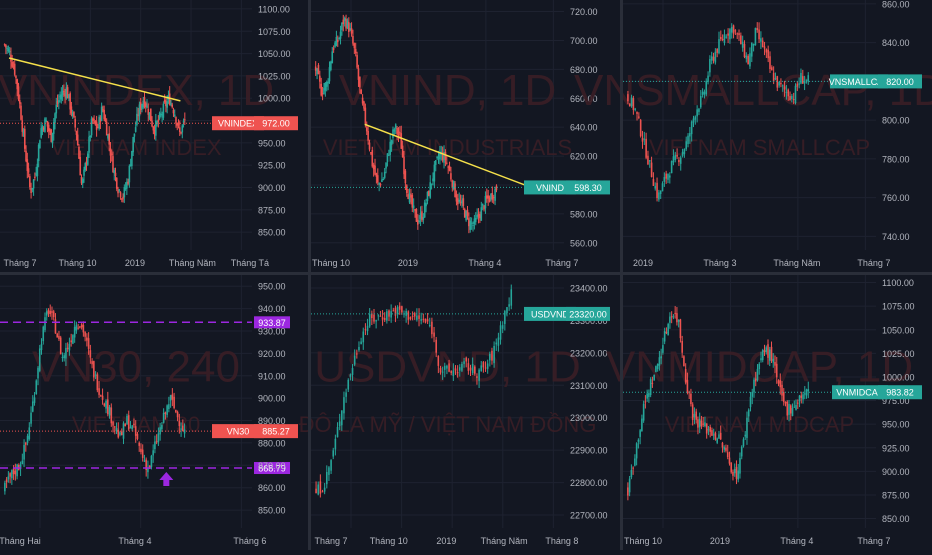 Image resolution: width=932 pixels, height=555 pixels. What do you see at coordinates (166, 479) in the screenshot?
I see `arrow-up-icon` at bounding box center [166, 479].